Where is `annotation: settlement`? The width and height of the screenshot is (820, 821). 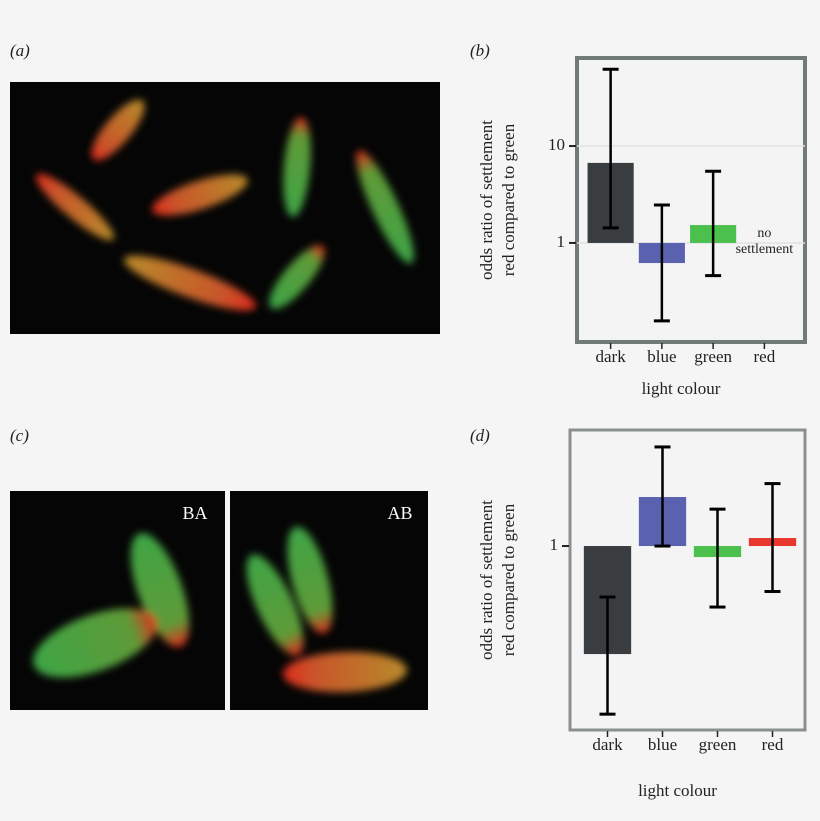 annotation: settlement is located at coordinates (765, 249).